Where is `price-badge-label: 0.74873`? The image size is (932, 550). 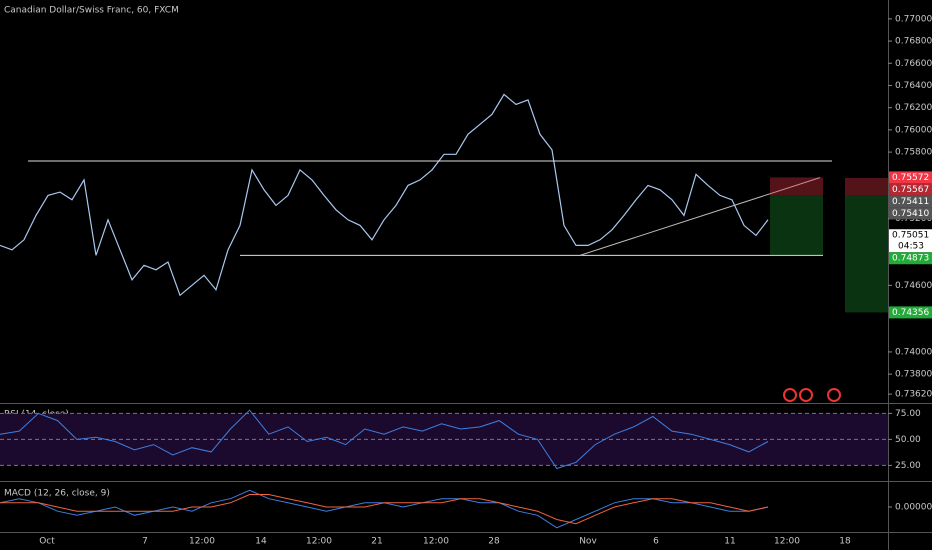 price-badge-label: 0.74873 is located at coordinates (910, 259).